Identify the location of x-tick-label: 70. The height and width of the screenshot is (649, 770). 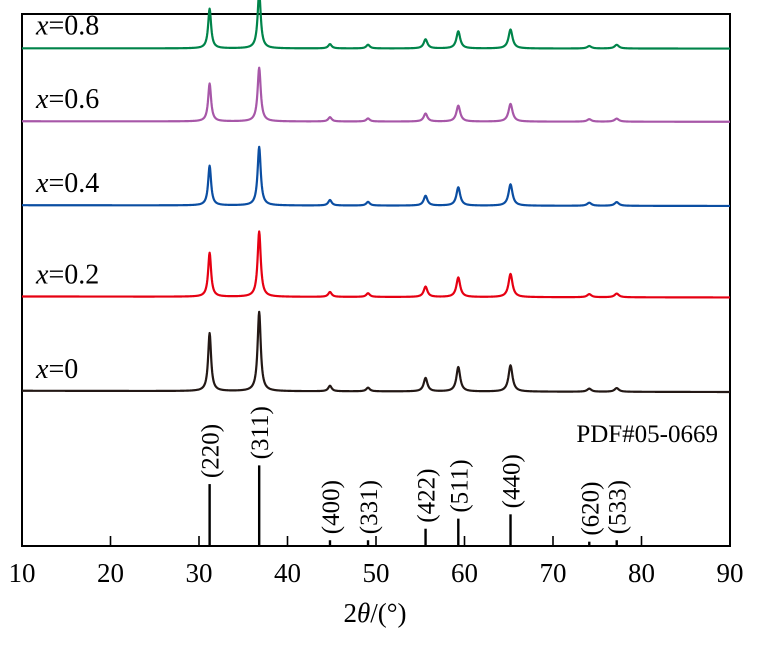
(553, 573).